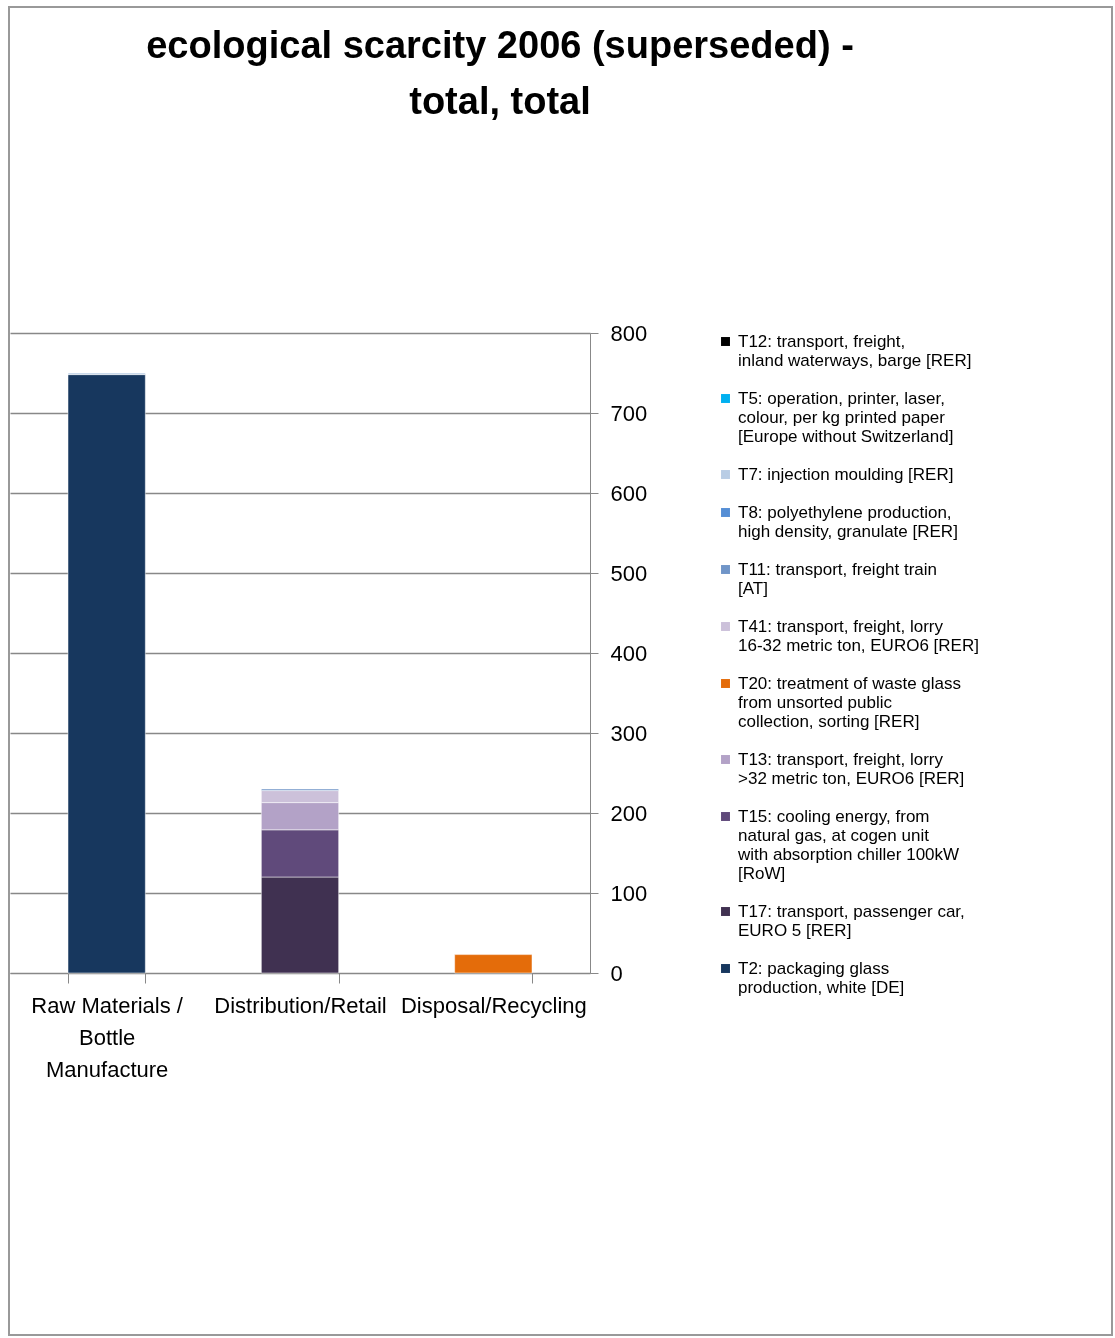 The image size is (1115, 1338). Describe the element at coordinates (851, 920) in the screenshot. I see `legend-label: T17: transport, passenger car, EURO 5 [RER]` at that location.